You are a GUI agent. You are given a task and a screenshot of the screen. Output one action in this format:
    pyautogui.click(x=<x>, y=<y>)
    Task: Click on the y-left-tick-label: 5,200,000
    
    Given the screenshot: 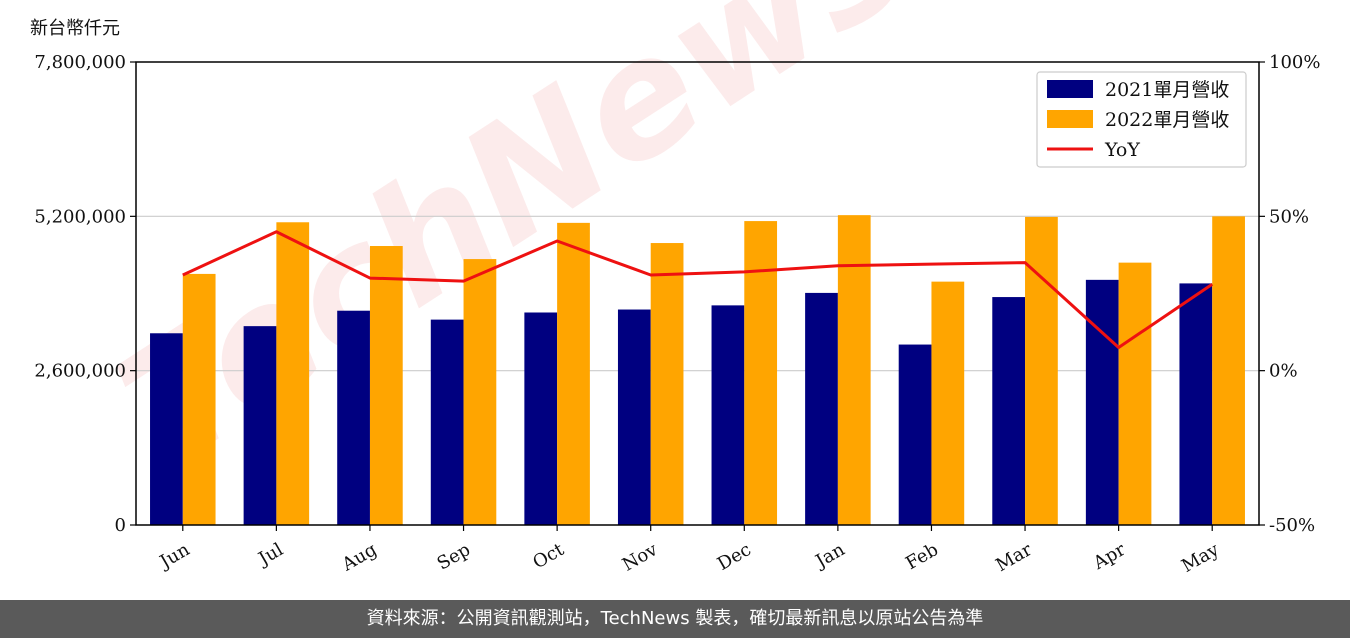 What is the action you would take?
    pyautogui.click(x=80, y=216)
    